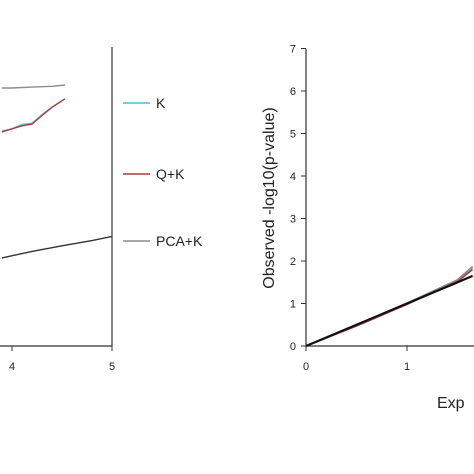 The height and width of the screenshot is (474, 474). Describe the element at coordinates (293, 135) in the screenshot. I see `right-y-tick-label: 5` at that location.